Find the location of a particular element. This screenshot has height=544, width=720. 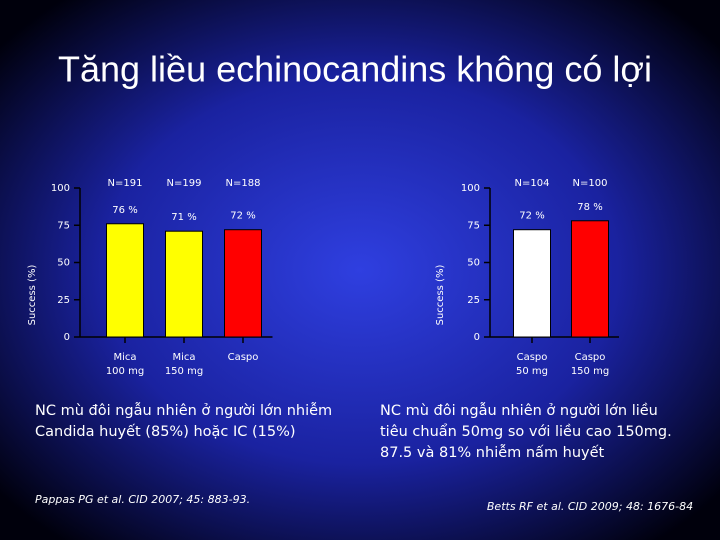

citation: Pappas PG et al. CID 2007; 45: 883-93. is located at coordinates (142, 499).